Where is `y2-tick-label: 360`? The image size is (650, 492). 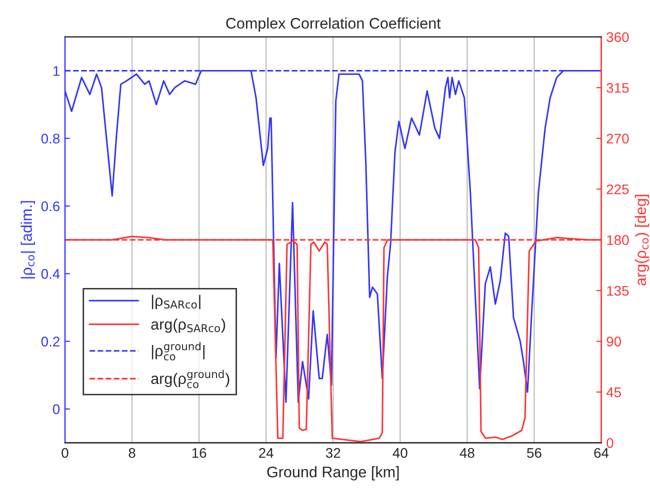 y2-tick-label: 360 is located at coordinates (617, 37).